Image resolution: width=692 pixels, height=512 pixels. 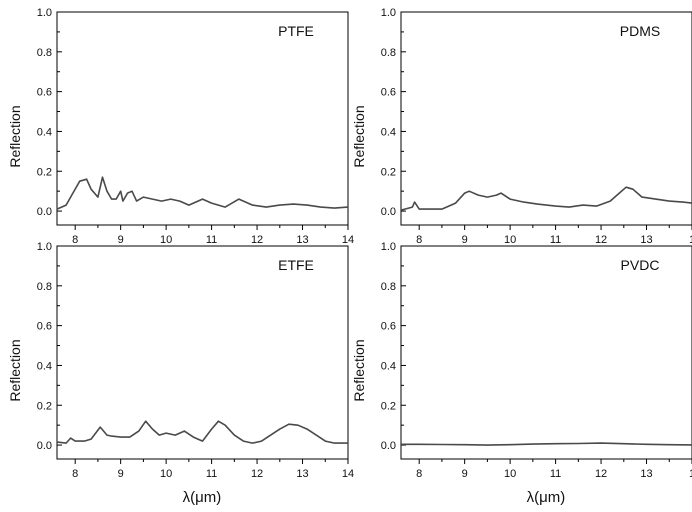 What do you see at coordinates (296, 265) in the screenshot?
I see `panel-label: ETFE` at bounding box center [296, 265].